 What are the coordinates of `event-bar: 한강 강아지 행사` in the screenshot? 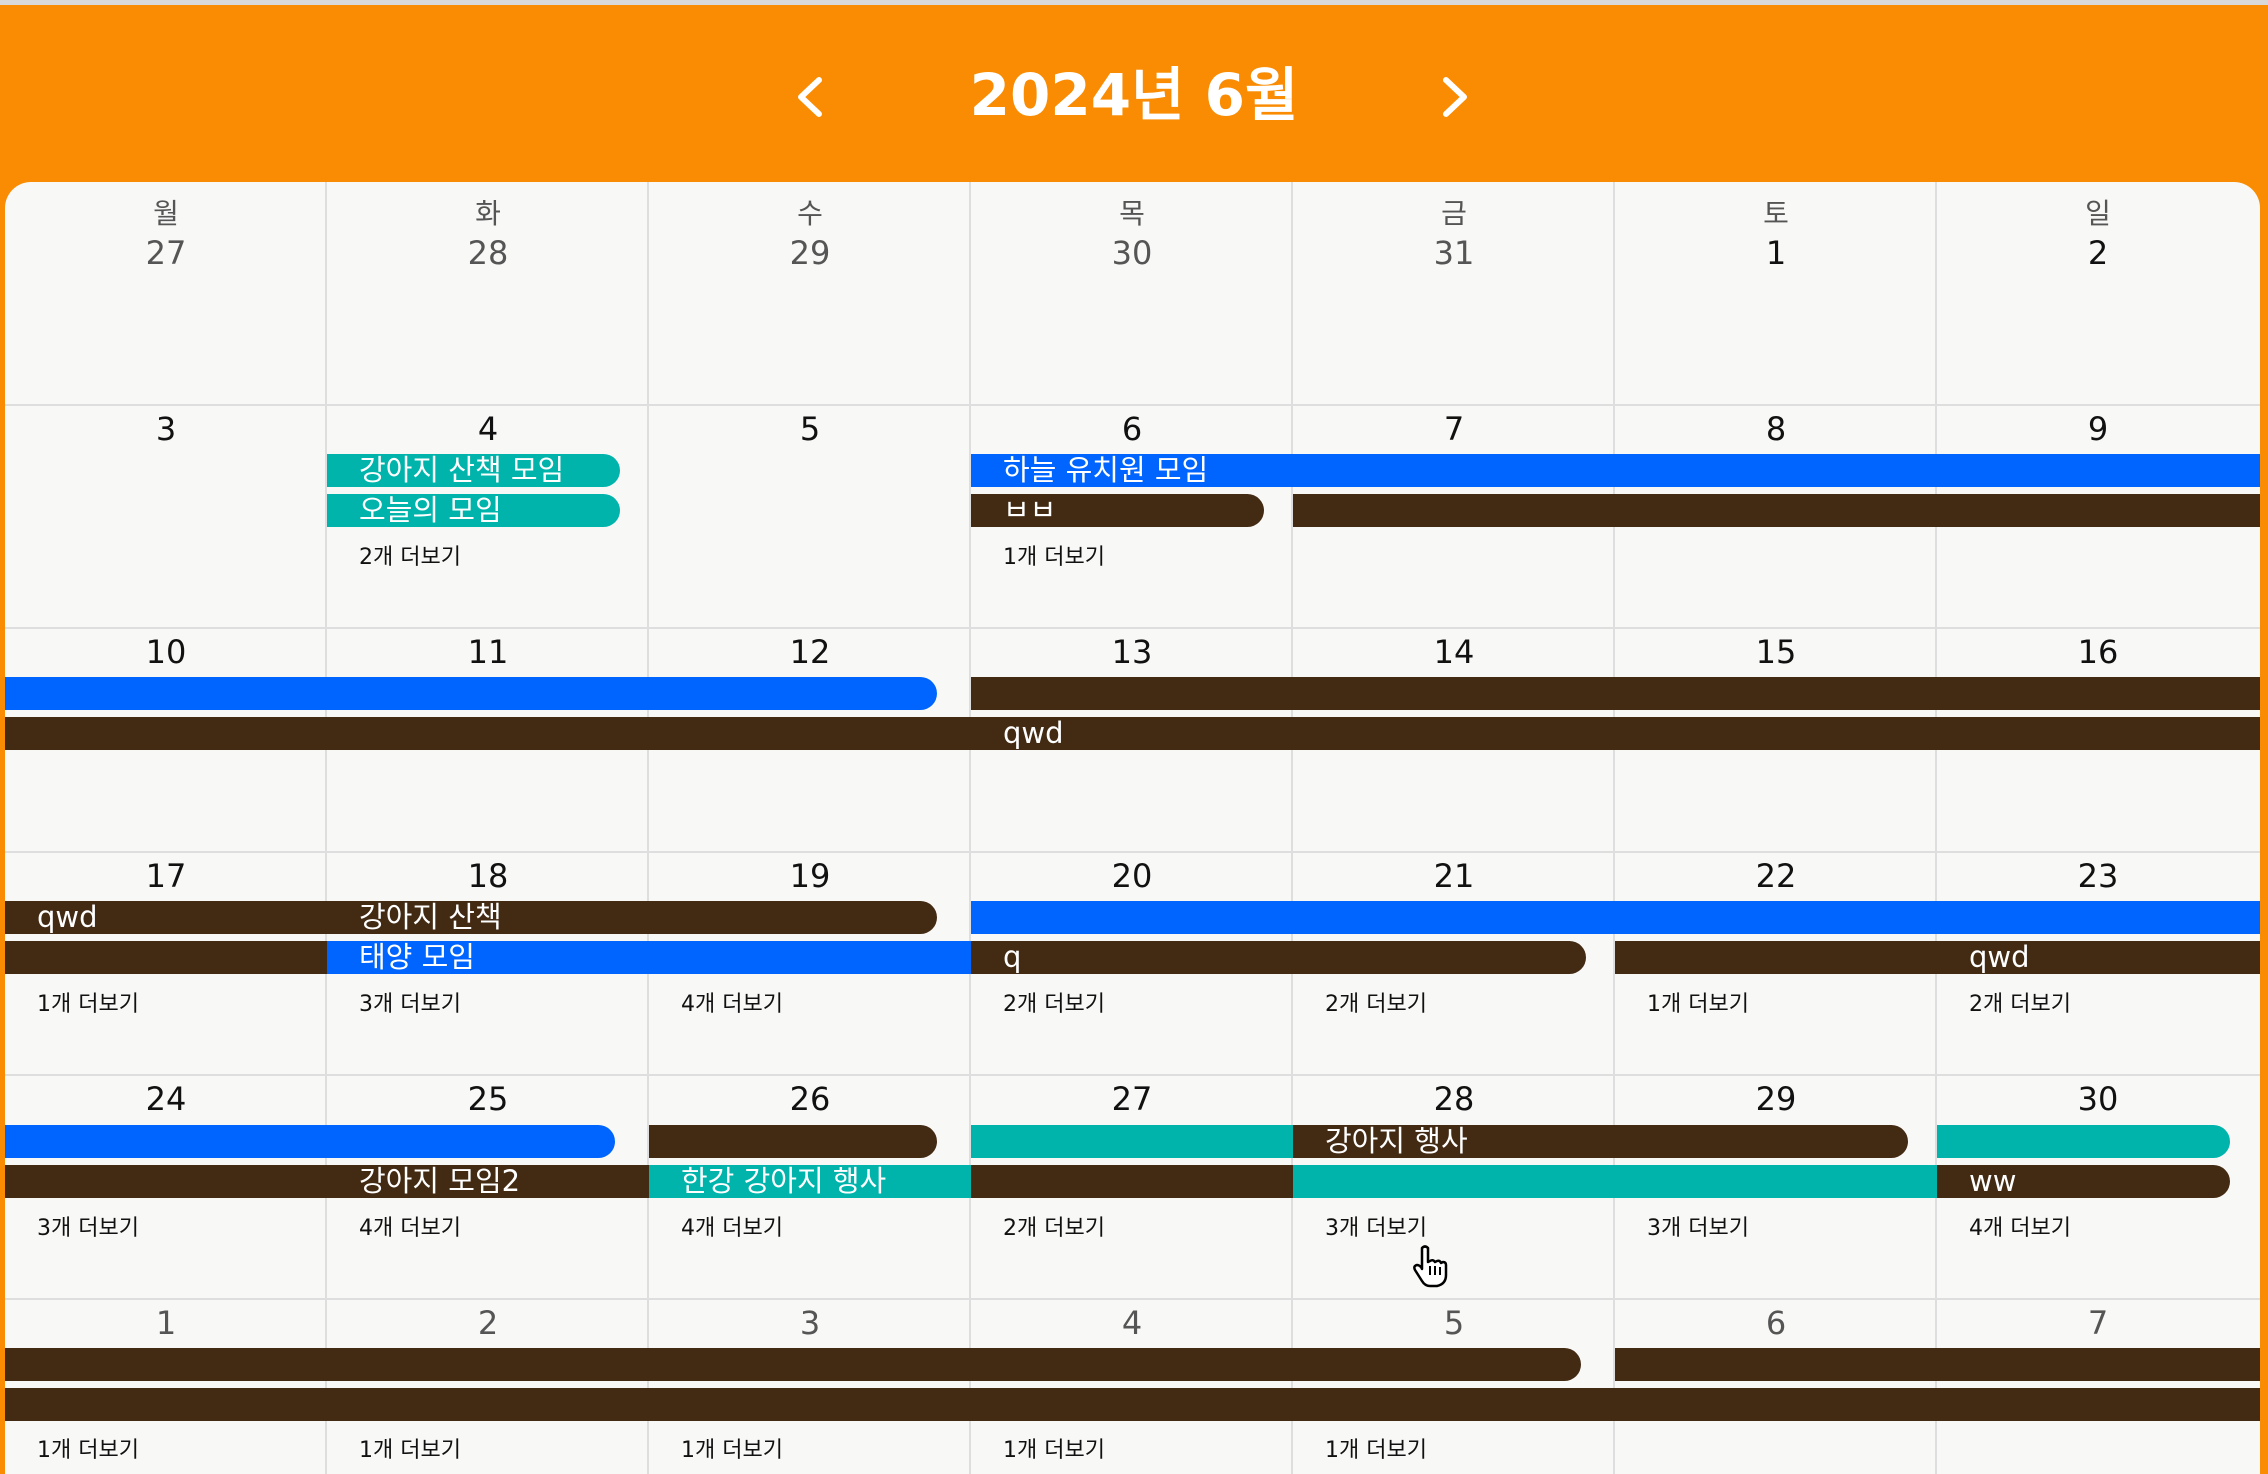 It's located at (810, 1181).